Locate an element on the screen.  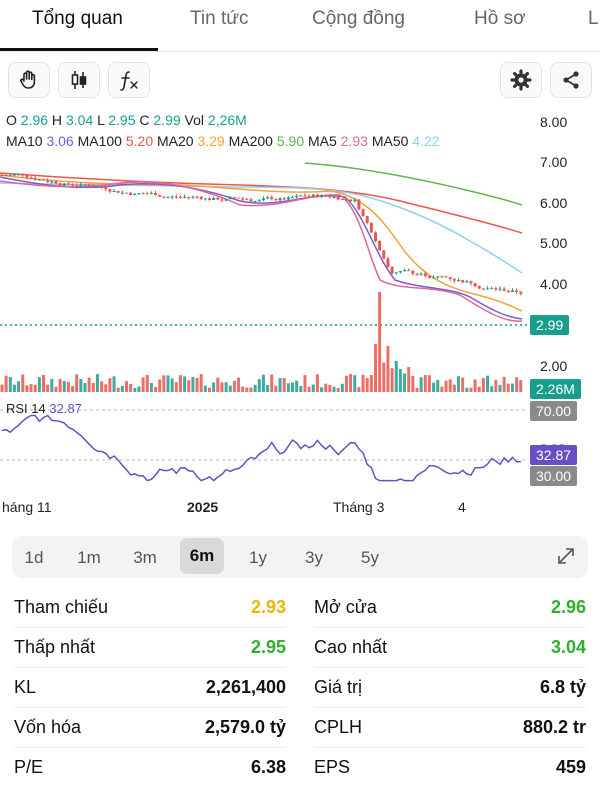
ohlc-high-label: H is located at coordinates (57, 120).